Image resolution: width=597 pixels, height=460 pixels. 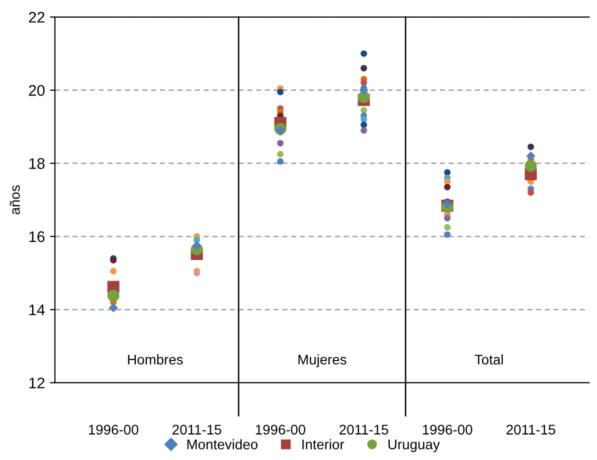 I want to click on y-axis-title: años, so click(x=15, y=199).